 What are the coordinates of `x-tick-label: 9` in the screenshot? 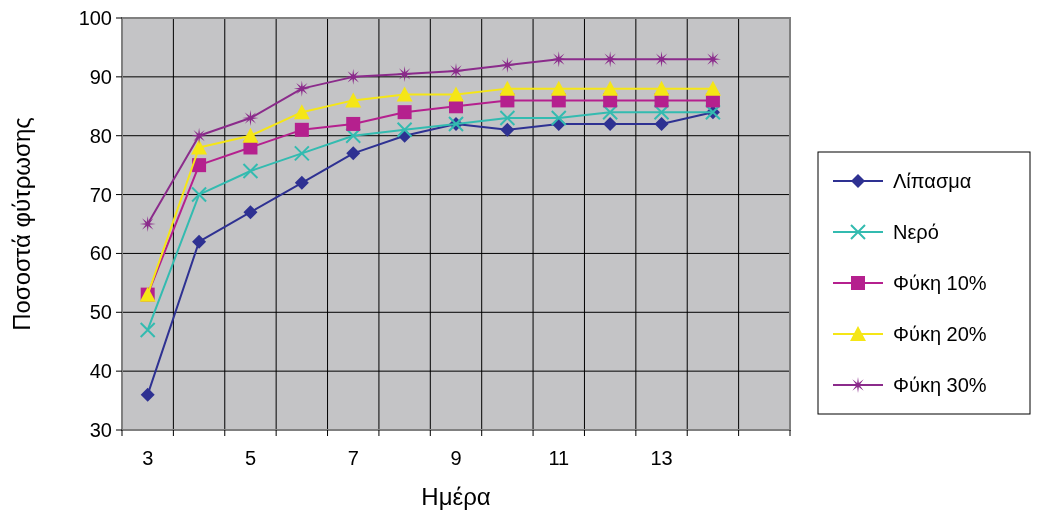 It's located at (456, 458).